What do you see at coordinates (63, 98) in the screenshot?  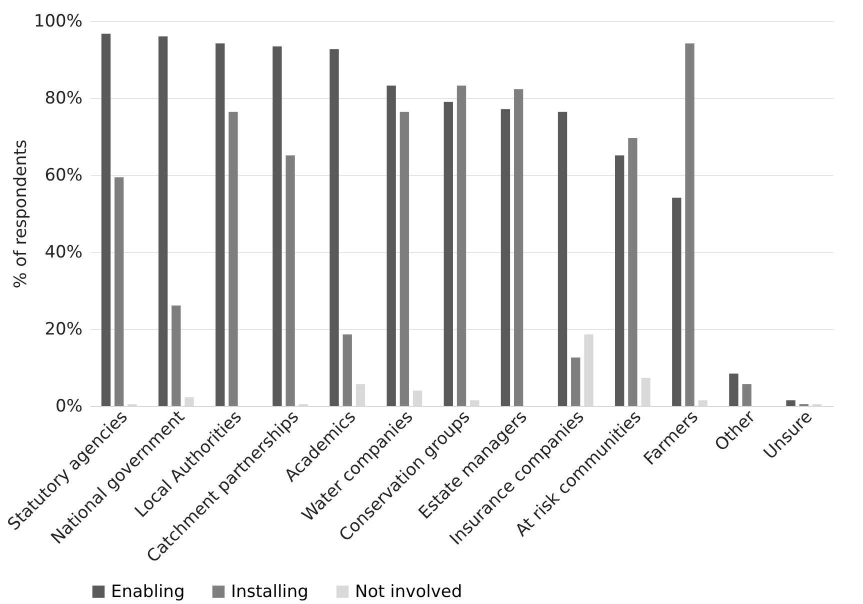 I see `y-tick-label: 80%` at bounding box center [63, 98].